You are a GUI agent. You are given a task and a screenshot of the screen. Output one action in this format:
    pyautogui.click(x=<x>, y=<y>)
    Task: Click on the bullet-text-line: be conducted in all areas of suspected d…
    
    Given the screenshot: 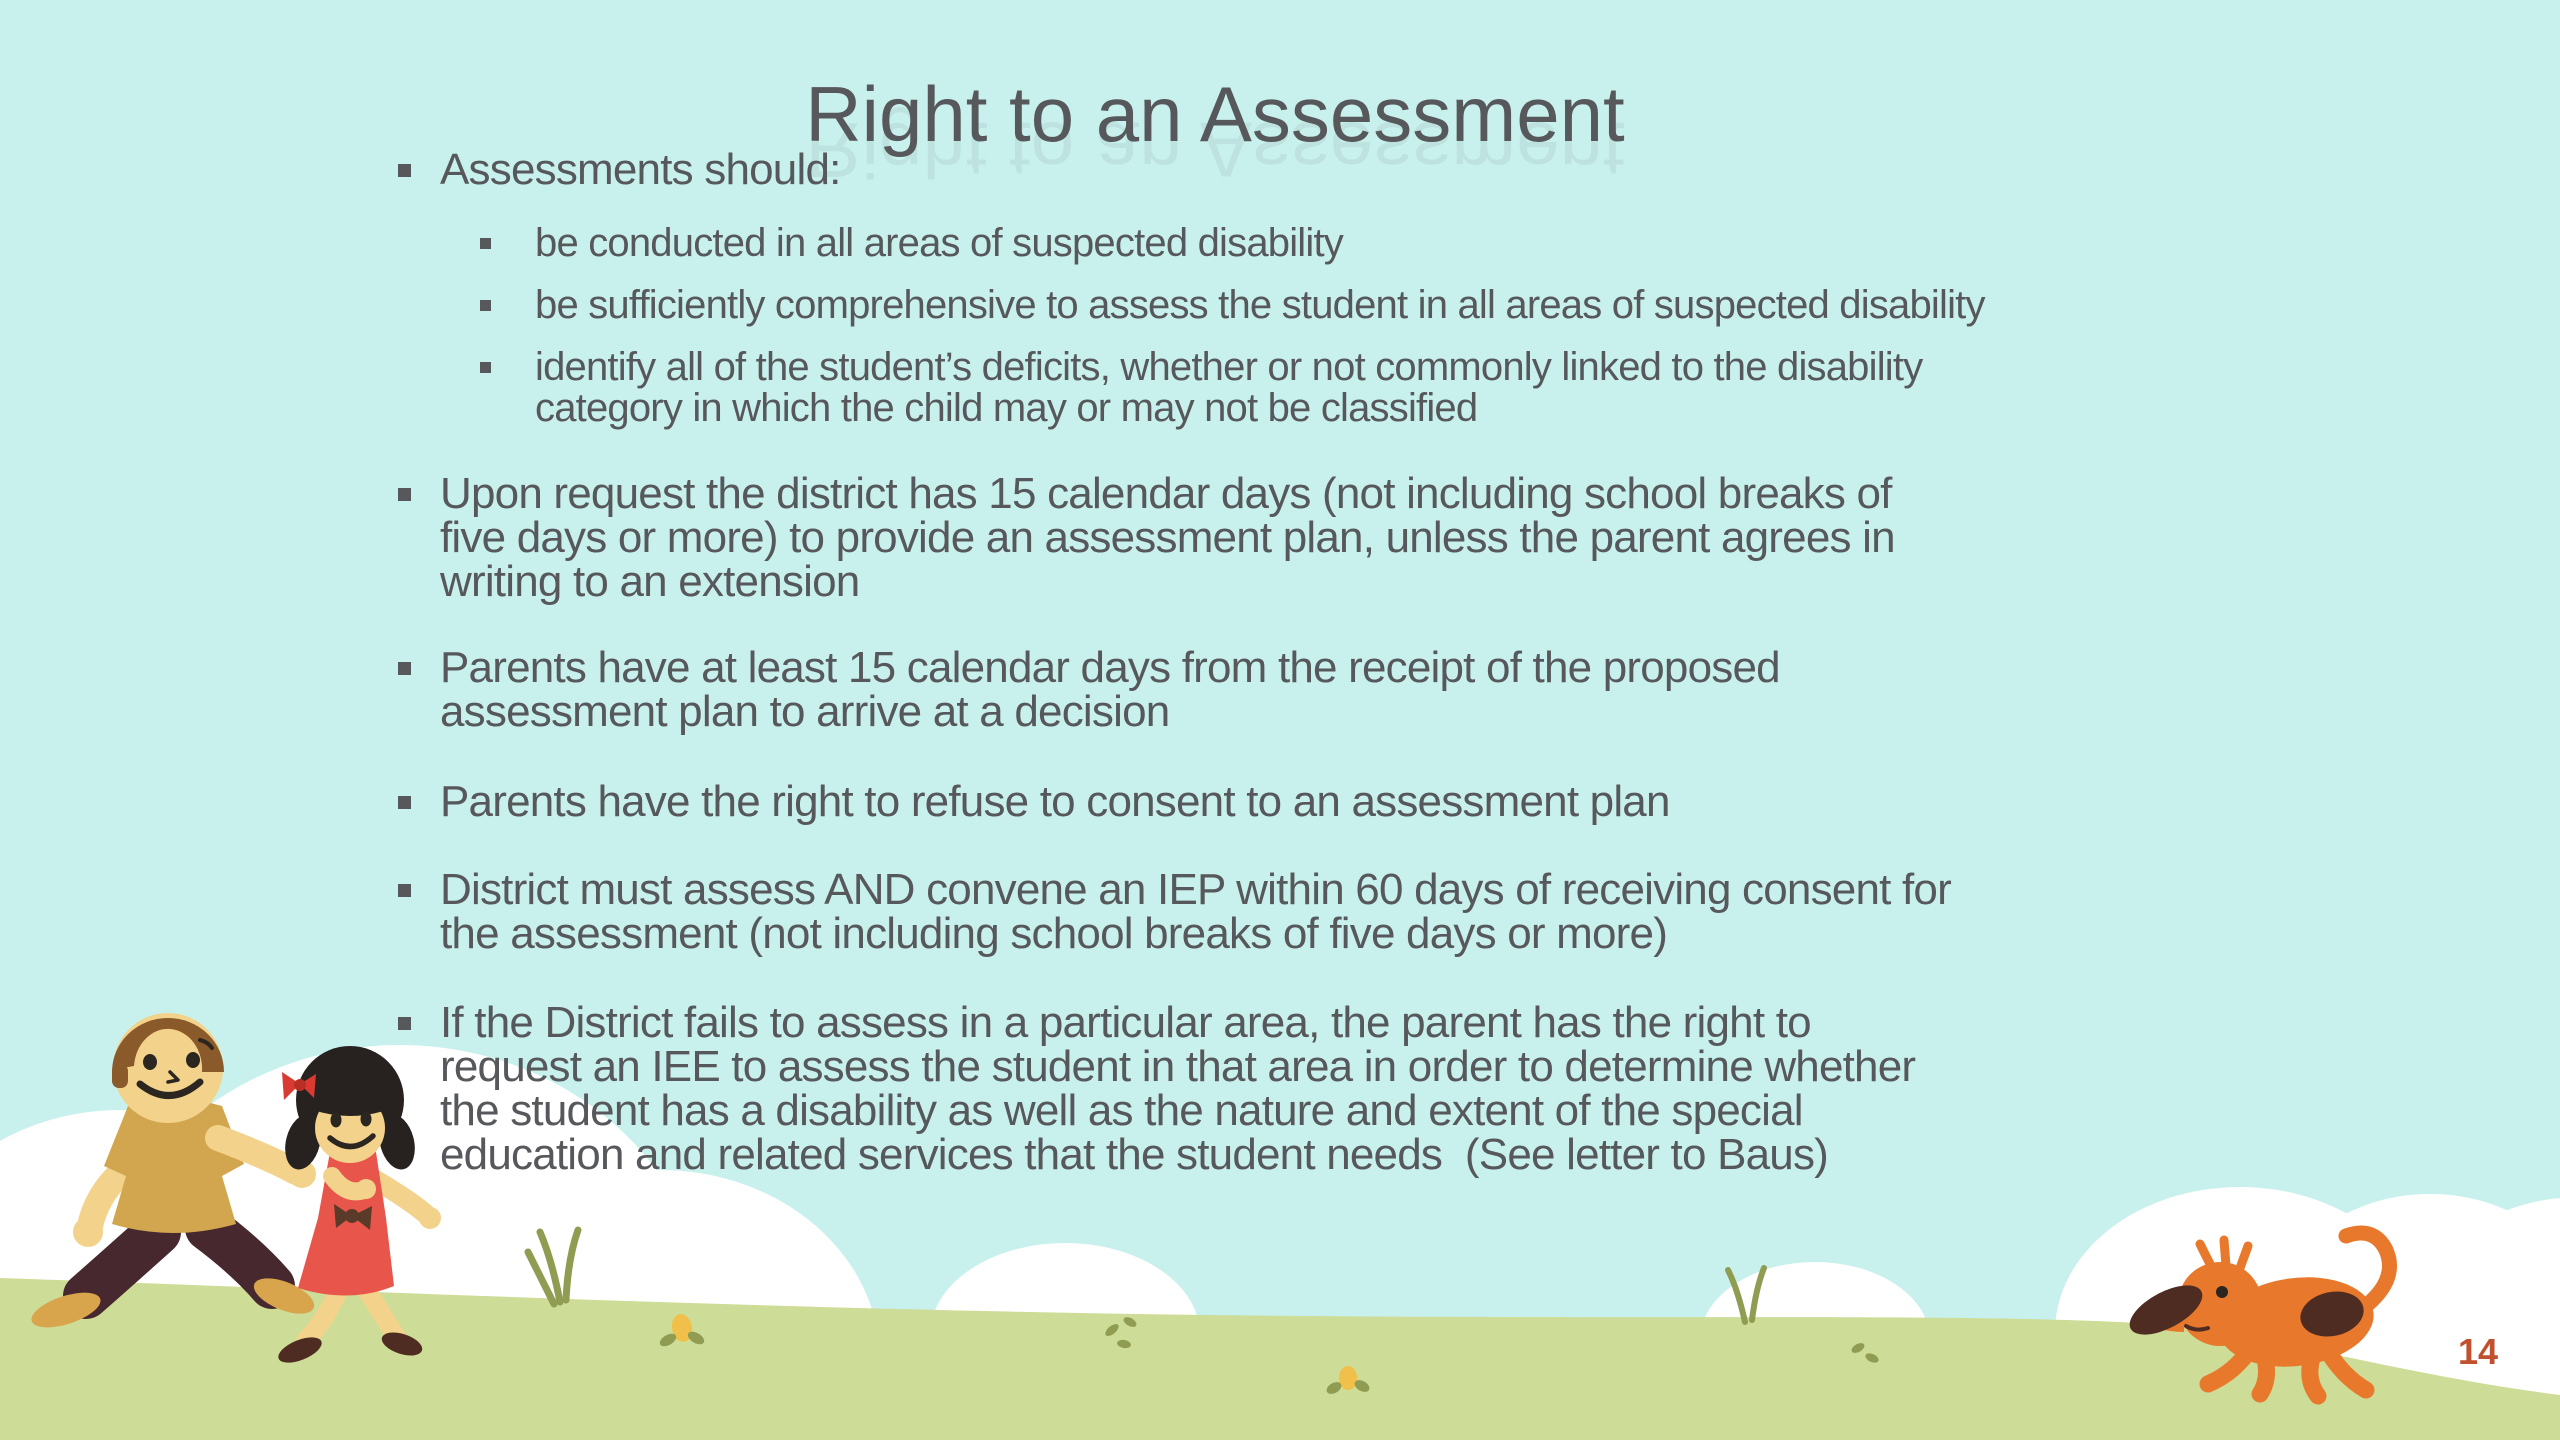 What is the action you would take?
    pyautogui.click(x=939, y=243)
    